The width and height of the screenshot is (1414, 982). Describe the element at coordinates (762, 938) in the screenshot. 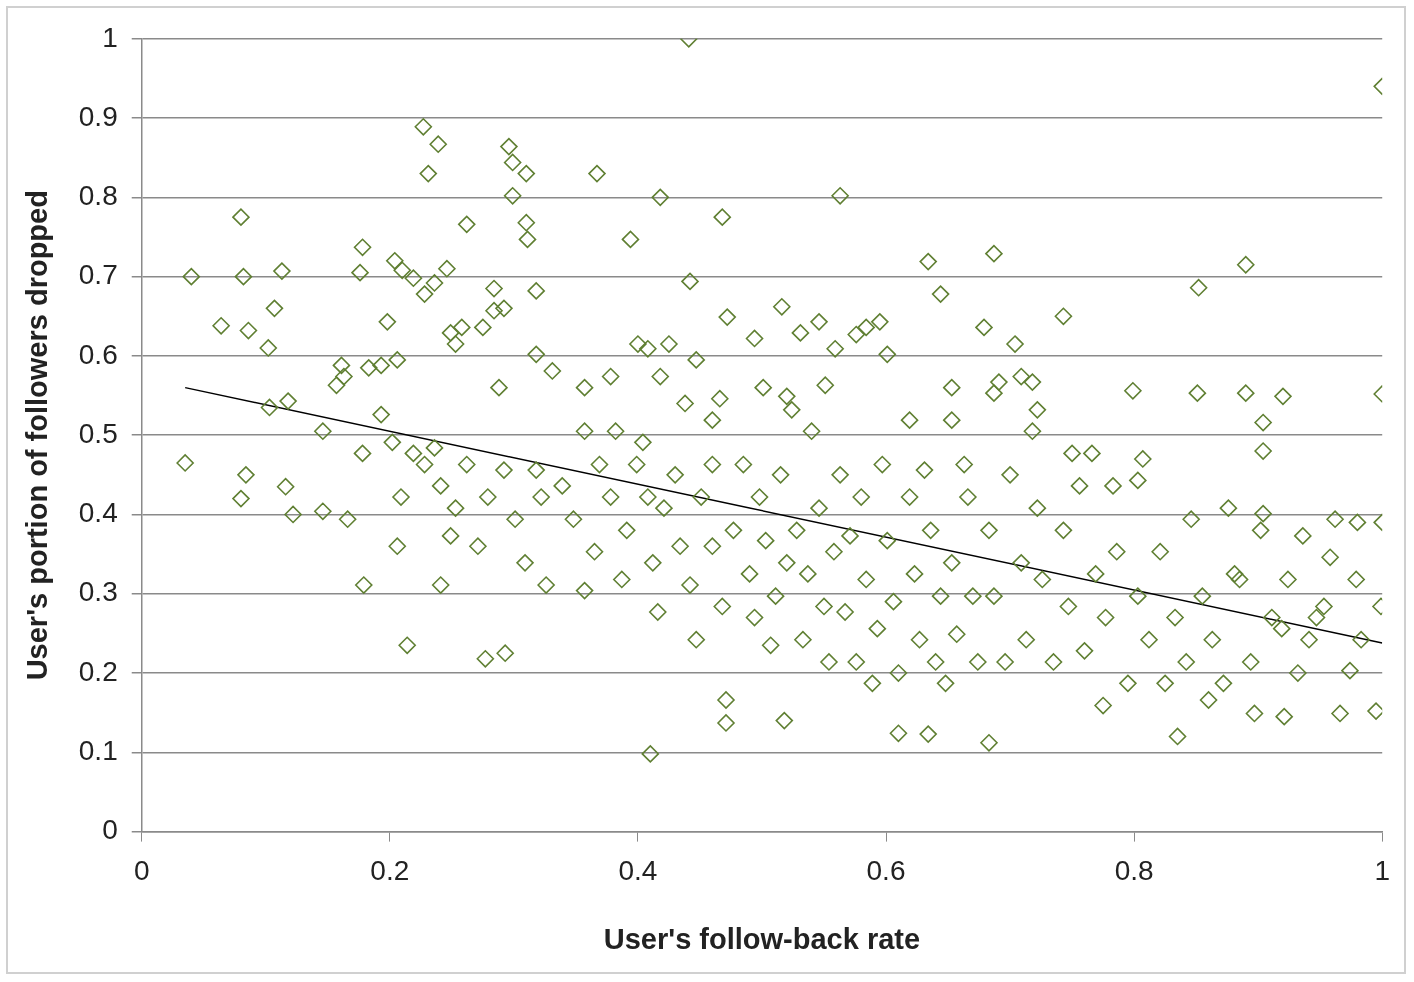

I see `x-axis-title: User's follow-back rate` at that location.